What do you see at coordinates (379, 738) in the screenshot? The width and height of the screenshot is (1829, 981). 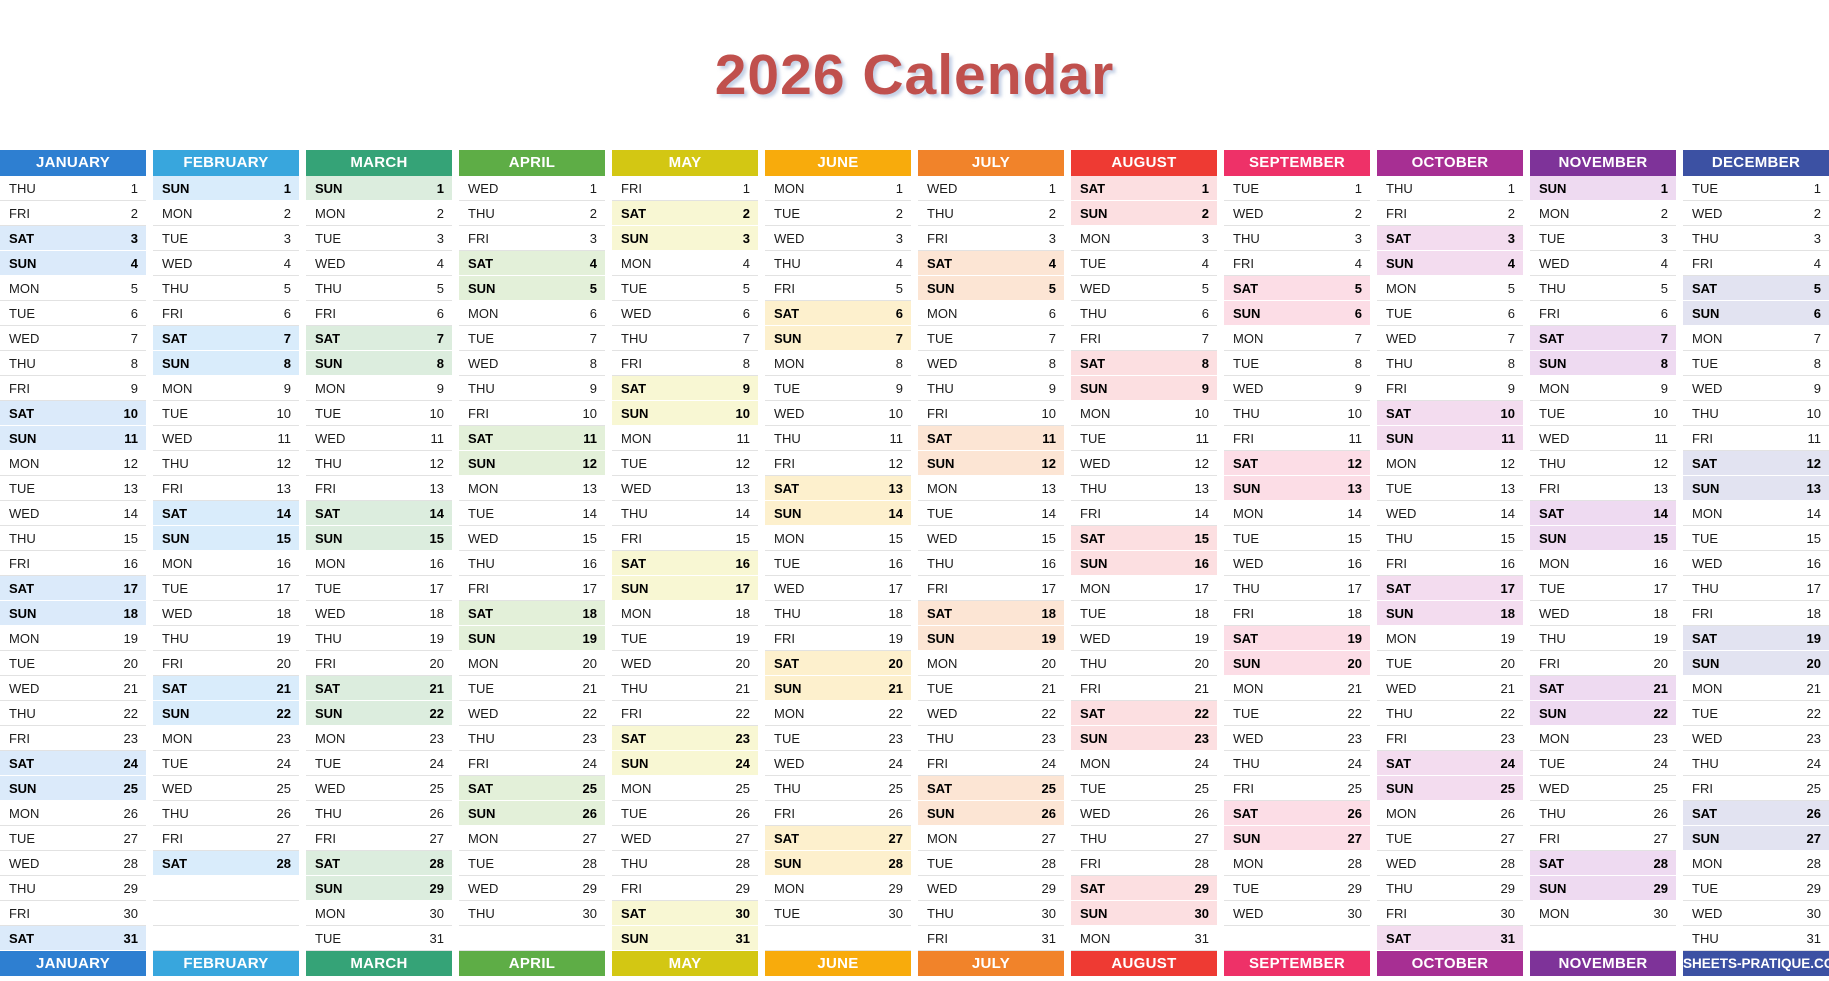 I see `day-row: MON 23` at bounding box center [379, 738].